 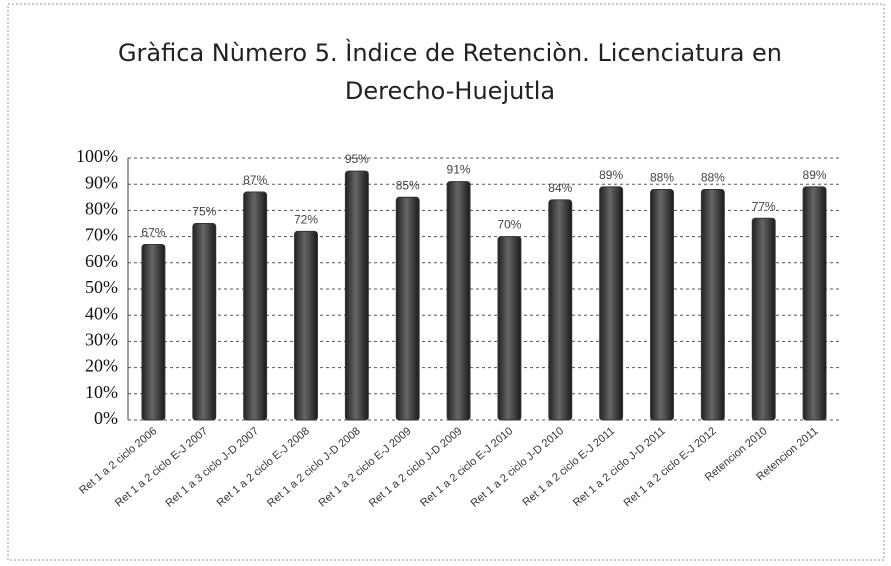 I want to click on y-tick-label: 0%, so click(x=106, y=418).